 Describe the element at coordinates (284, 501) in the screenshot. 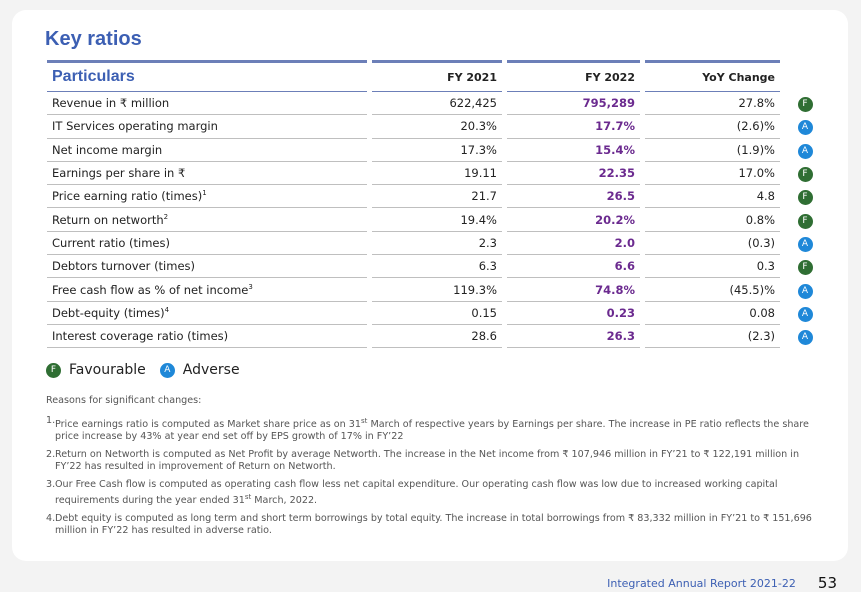

I see `note-part: March, 2022.` at that location.